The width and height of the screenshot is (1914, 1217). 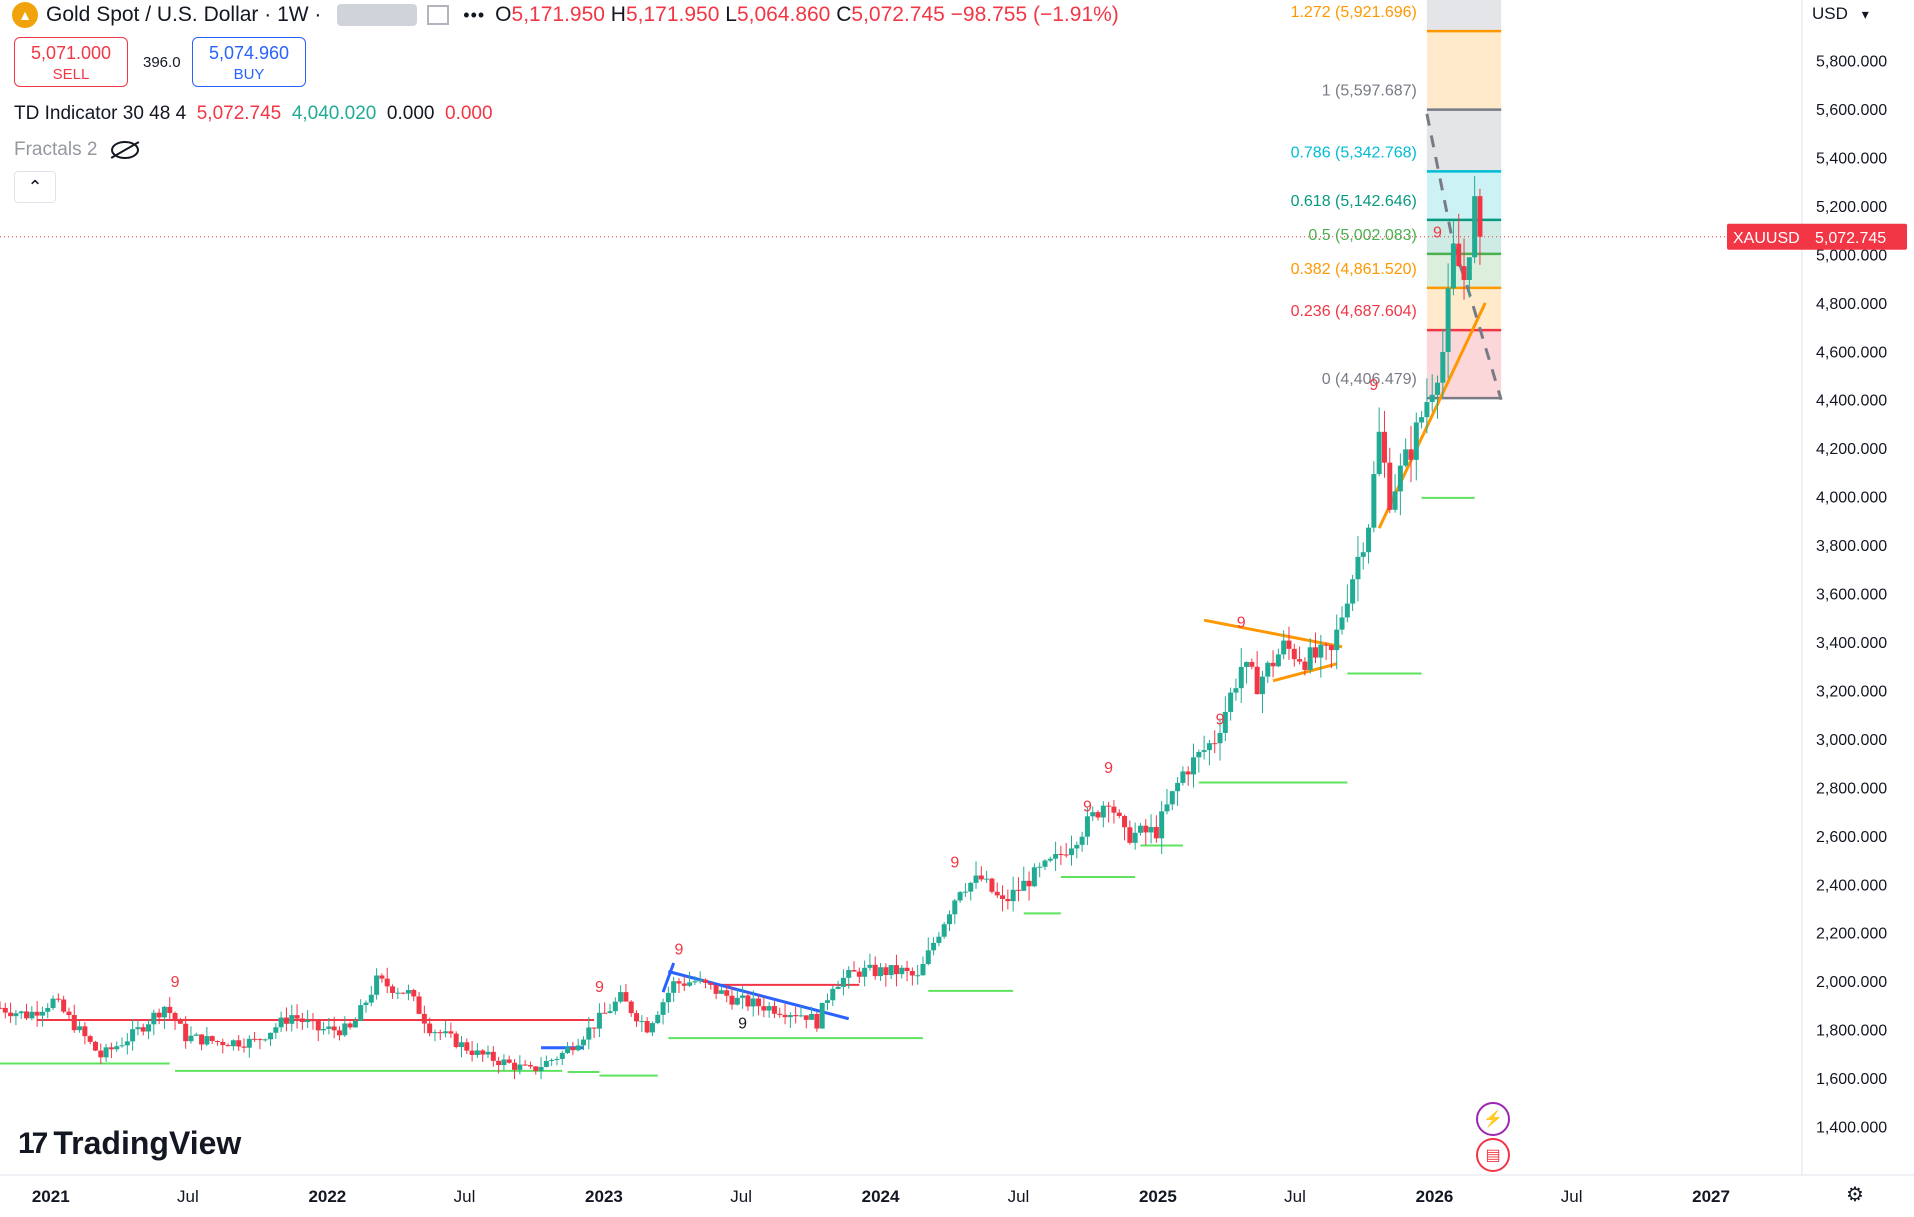 What do you see at coordinates (71, 62) in the screenshot?
I see `sell-button: 5,071.000 SELL` at bounding box center [71, 62].